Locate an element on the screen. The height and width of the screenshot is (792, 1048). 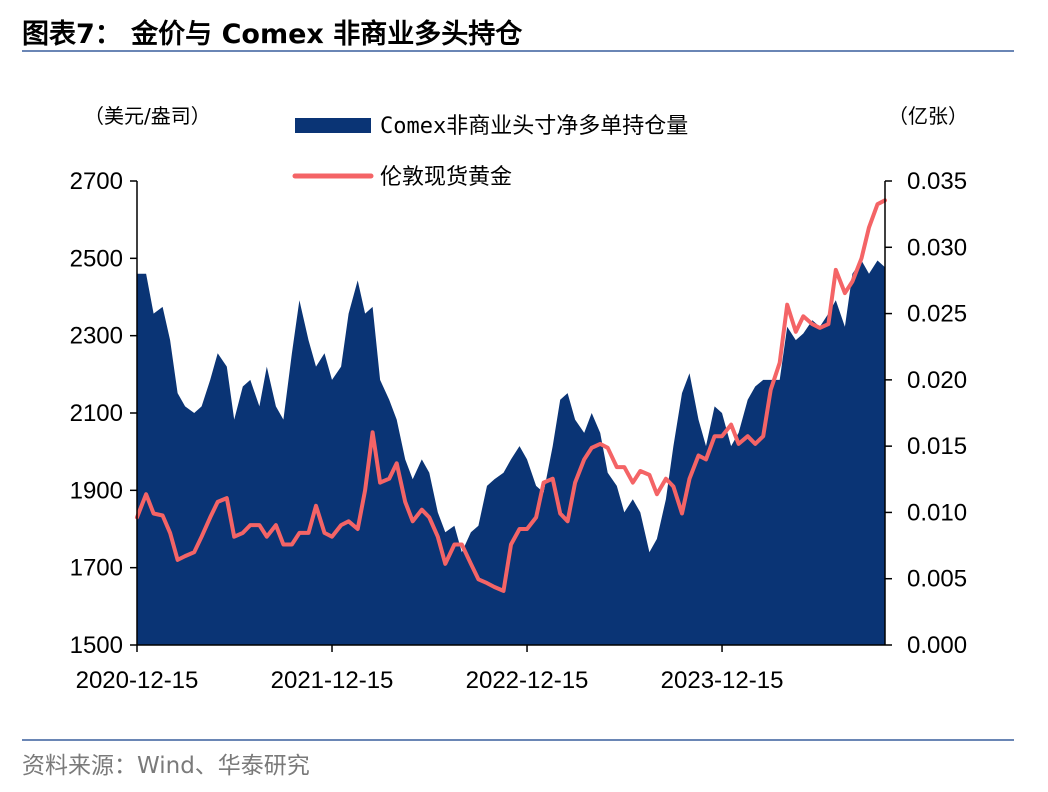
left-tick-label: 1500 is located at coordinates (96, 645).